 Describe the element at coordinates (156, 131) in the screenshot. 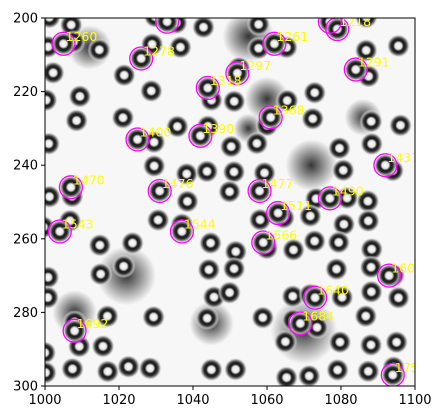

I see `detection-label: 1400` at that location.